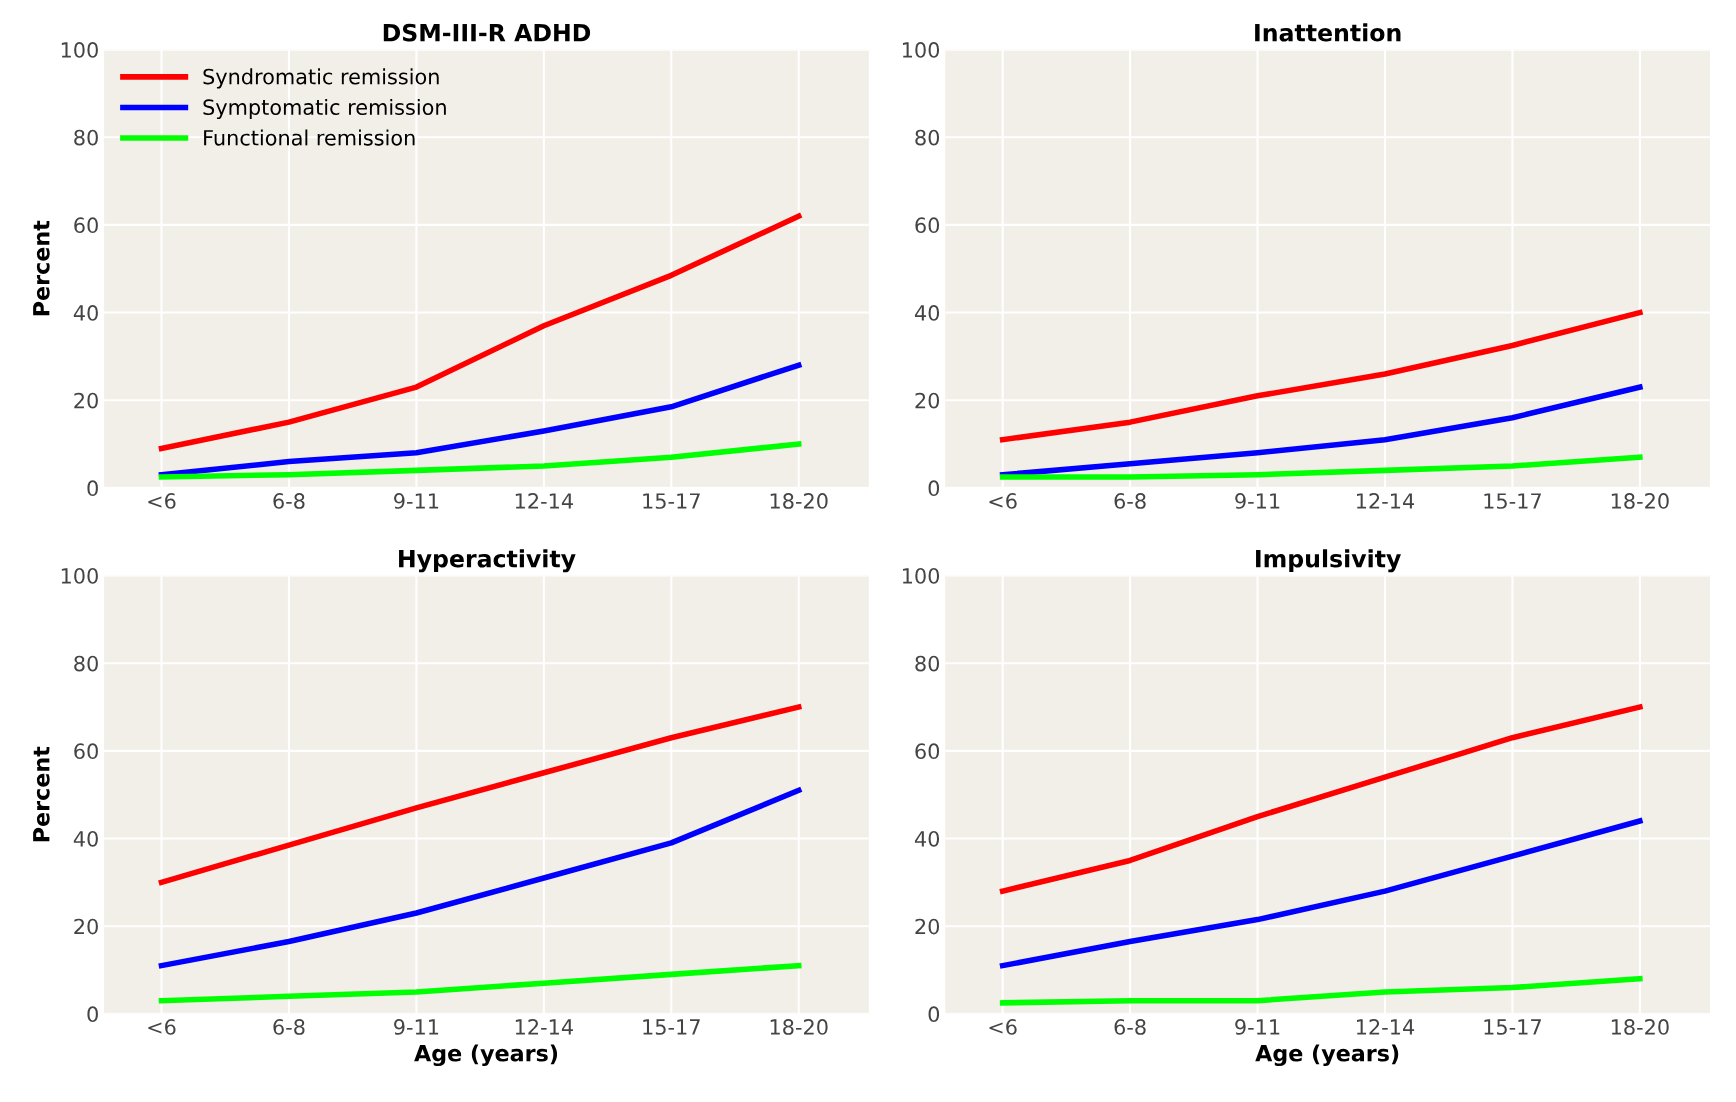 The height and width of the screenshot is (1102, 1736). I want to click on legend-label: Symptomatic remission, so click(324, 109).